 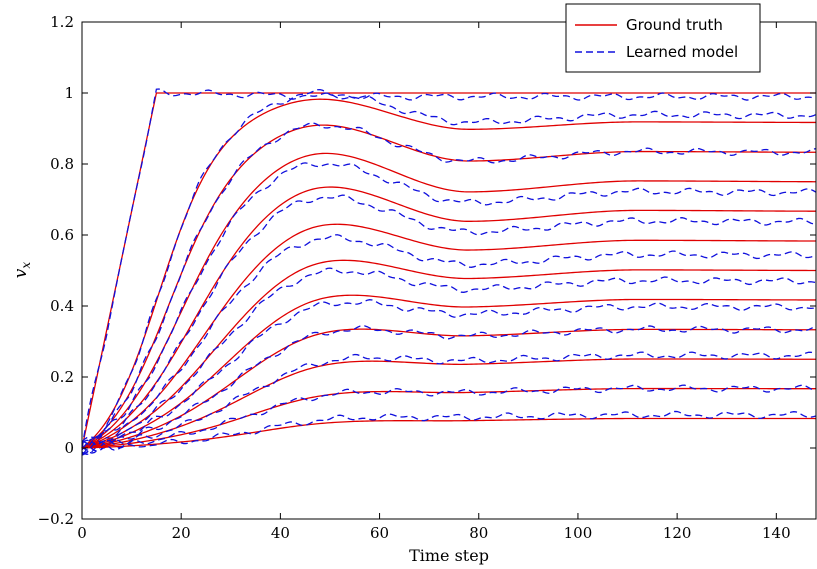 What do you see at coordinates (69, 93) in the screenshot?
I see `y-tick-label: 1` at bounding box center [69, 93].